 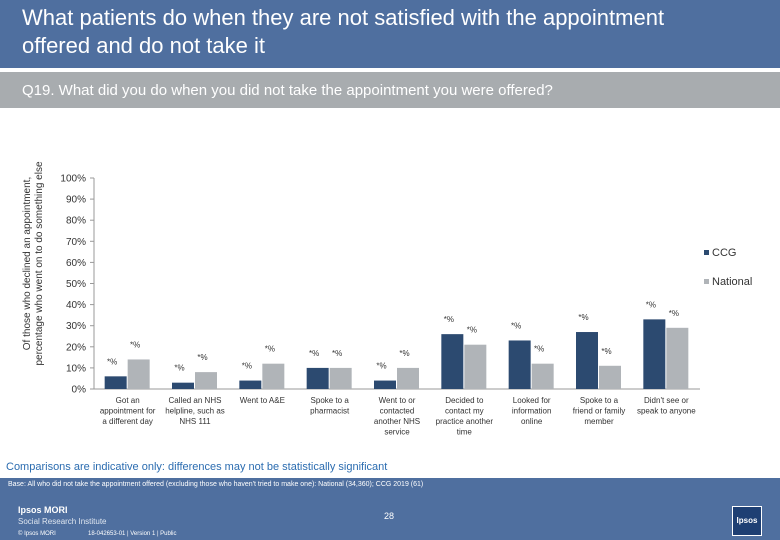 What do you see at coordinates (37, 534) in the screenshot?
I see `copyright-text: © Ipsos MORI` at bounding box center [37, 534].